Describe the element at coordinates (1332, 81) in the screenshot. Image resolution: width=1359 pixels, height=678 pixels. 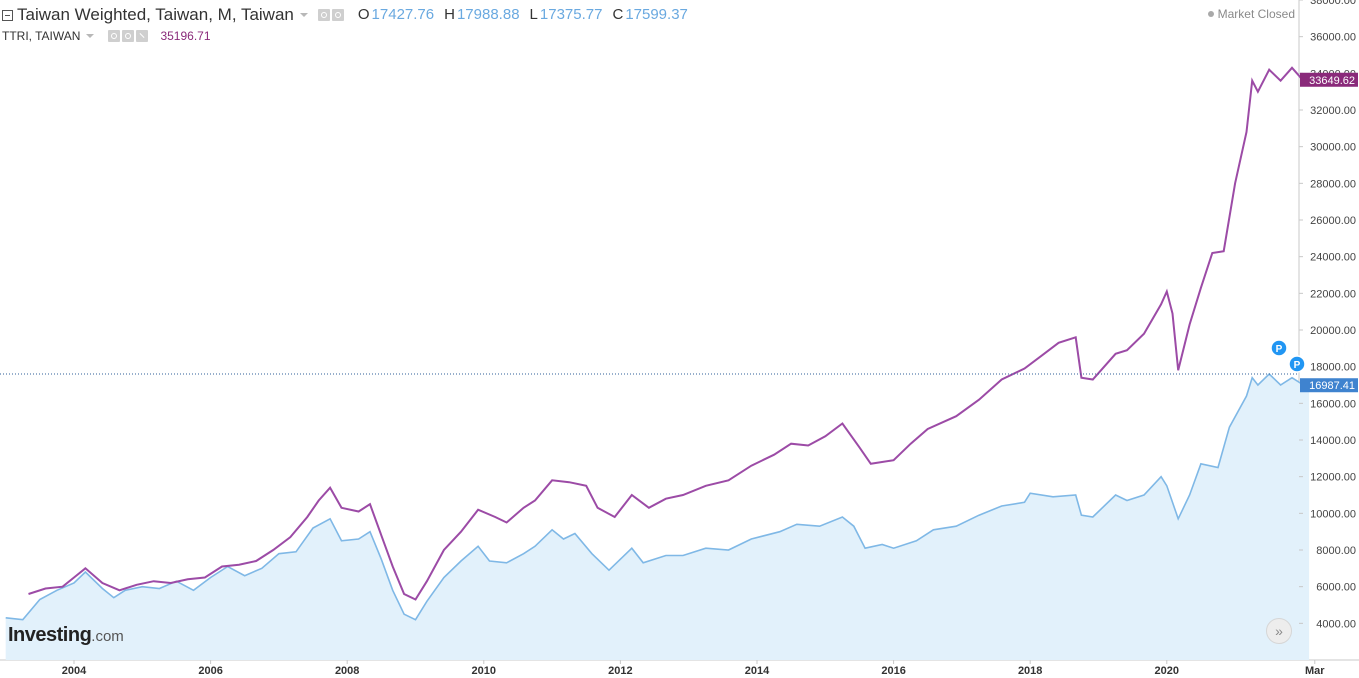
I see `ttri-last-value-label: 33649.62` at that location.